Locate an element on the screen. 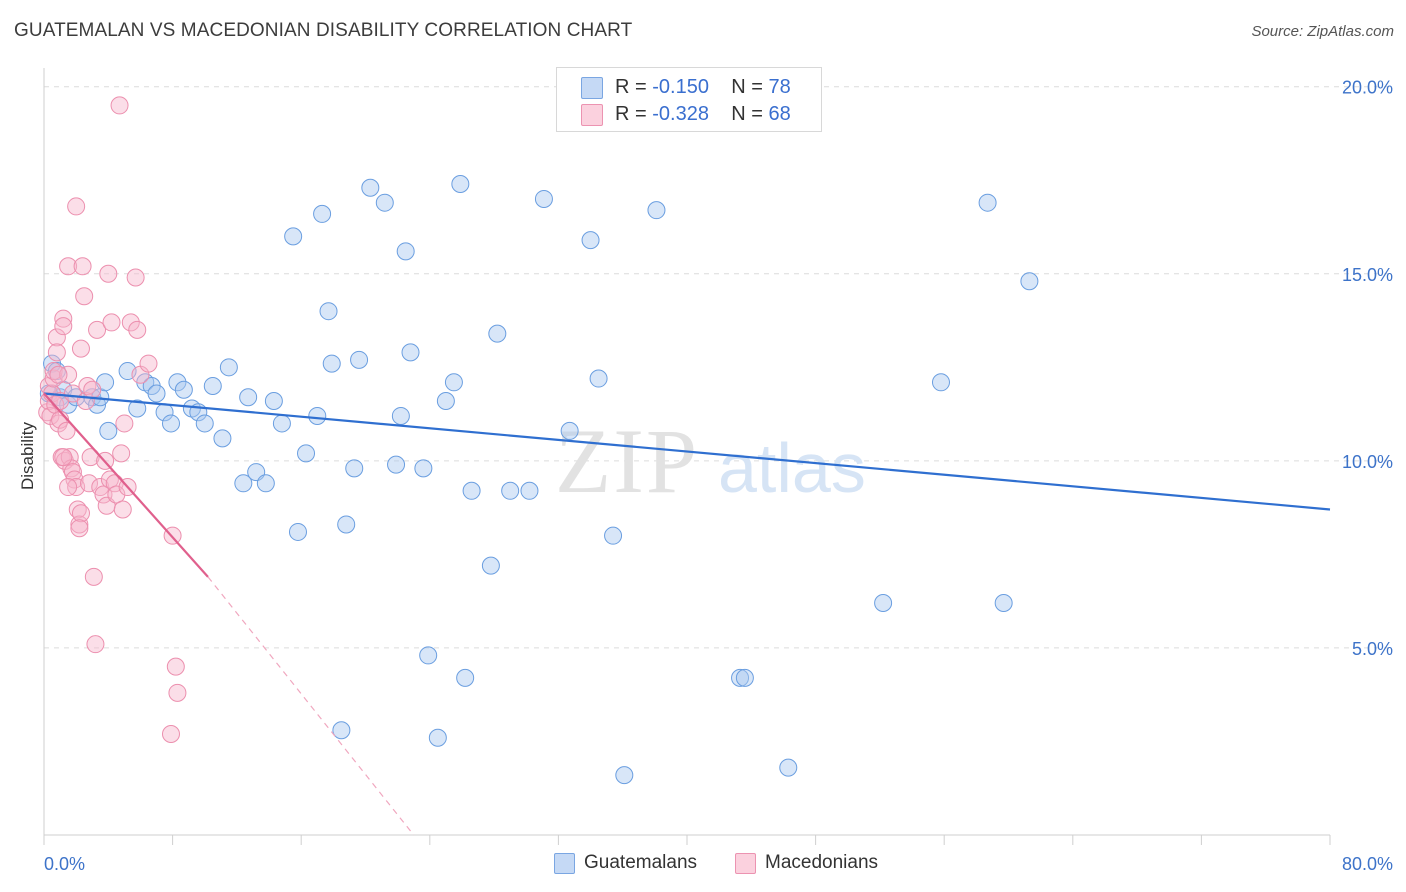 This screenshot has width=1406, height=892. bottom-legend-label-macedonians: Macedonians is located at coordinates (822, 862).